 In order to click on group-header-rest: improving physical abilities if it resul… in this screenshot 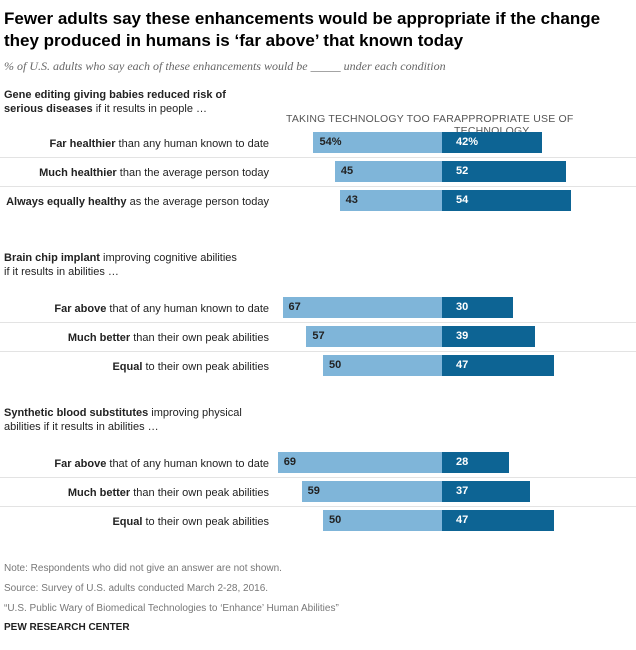, I will do `click(123, 420)`.